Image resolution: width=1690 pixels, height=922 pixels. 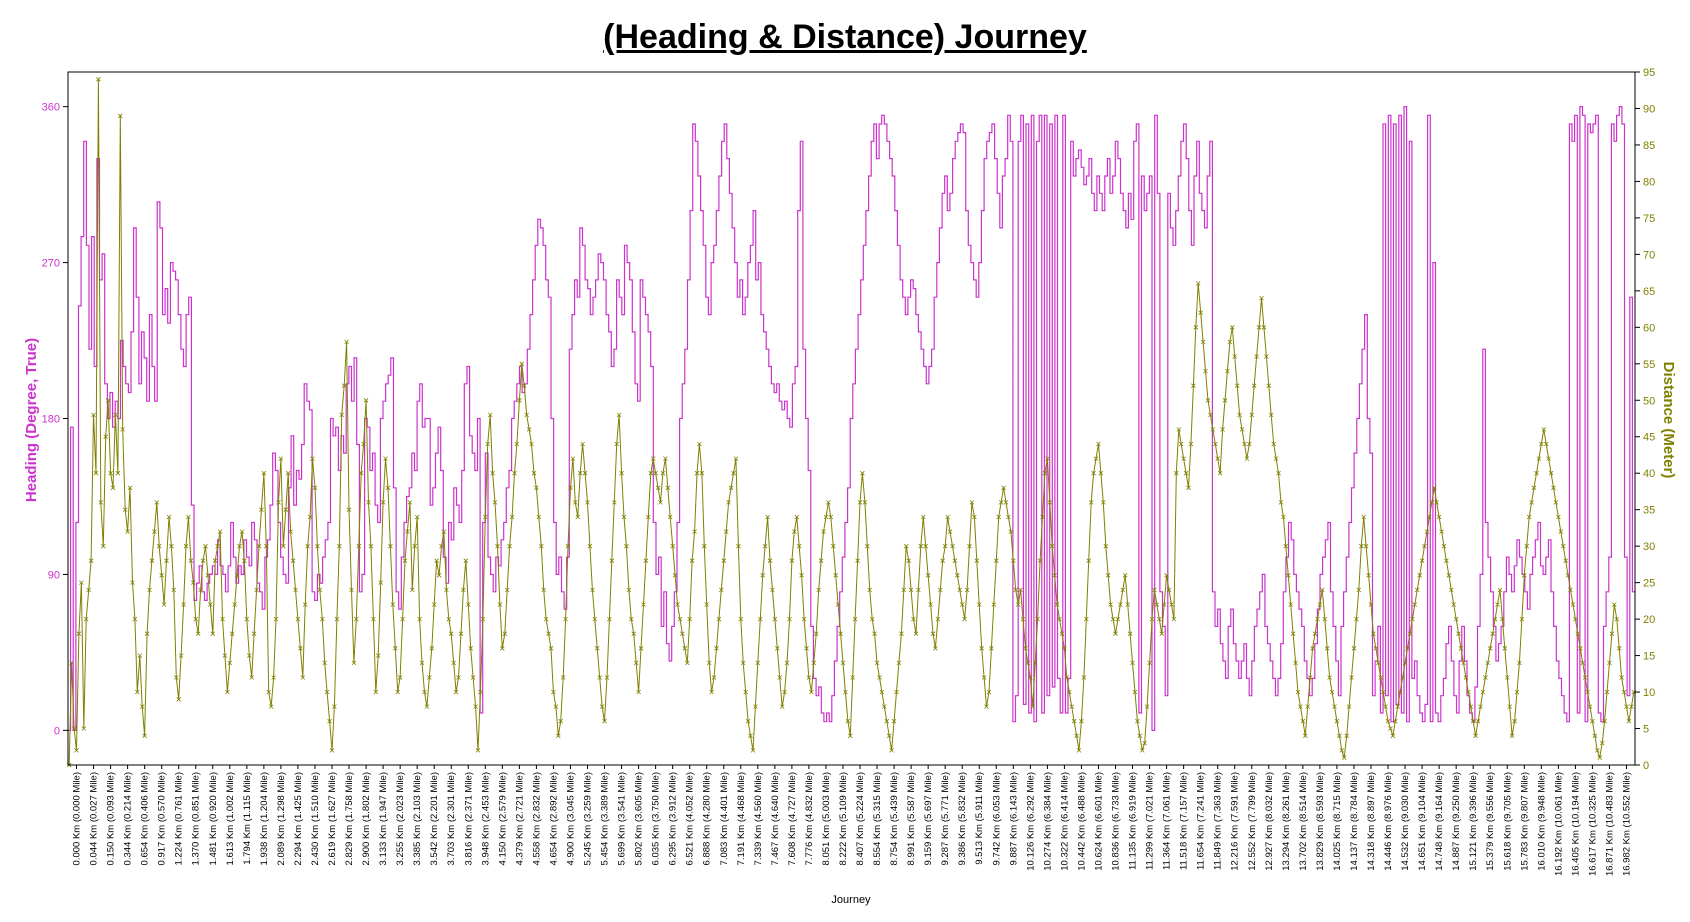 What do you see at coordinates (1439, 821) in the screenshot?
I see `x-tick-label: 14.748 Km (9.164 Mile)` at bounding box center [1439, 821].